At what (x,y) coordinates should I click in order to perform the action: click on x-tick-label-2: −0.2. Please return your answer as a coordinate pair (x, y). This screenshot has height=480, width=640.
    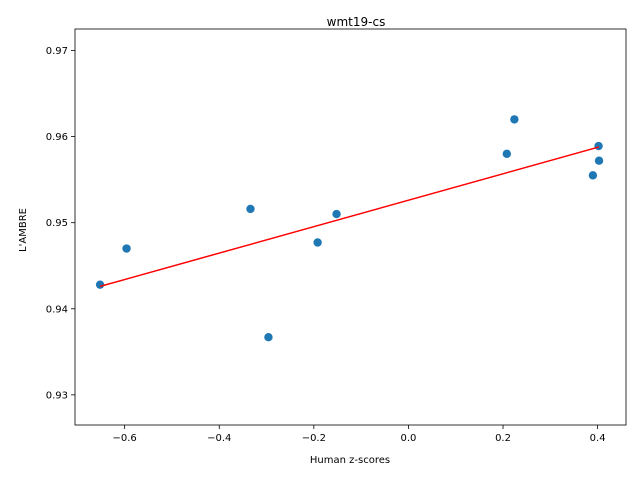
    Looking at the image, I should click on (314, 438).